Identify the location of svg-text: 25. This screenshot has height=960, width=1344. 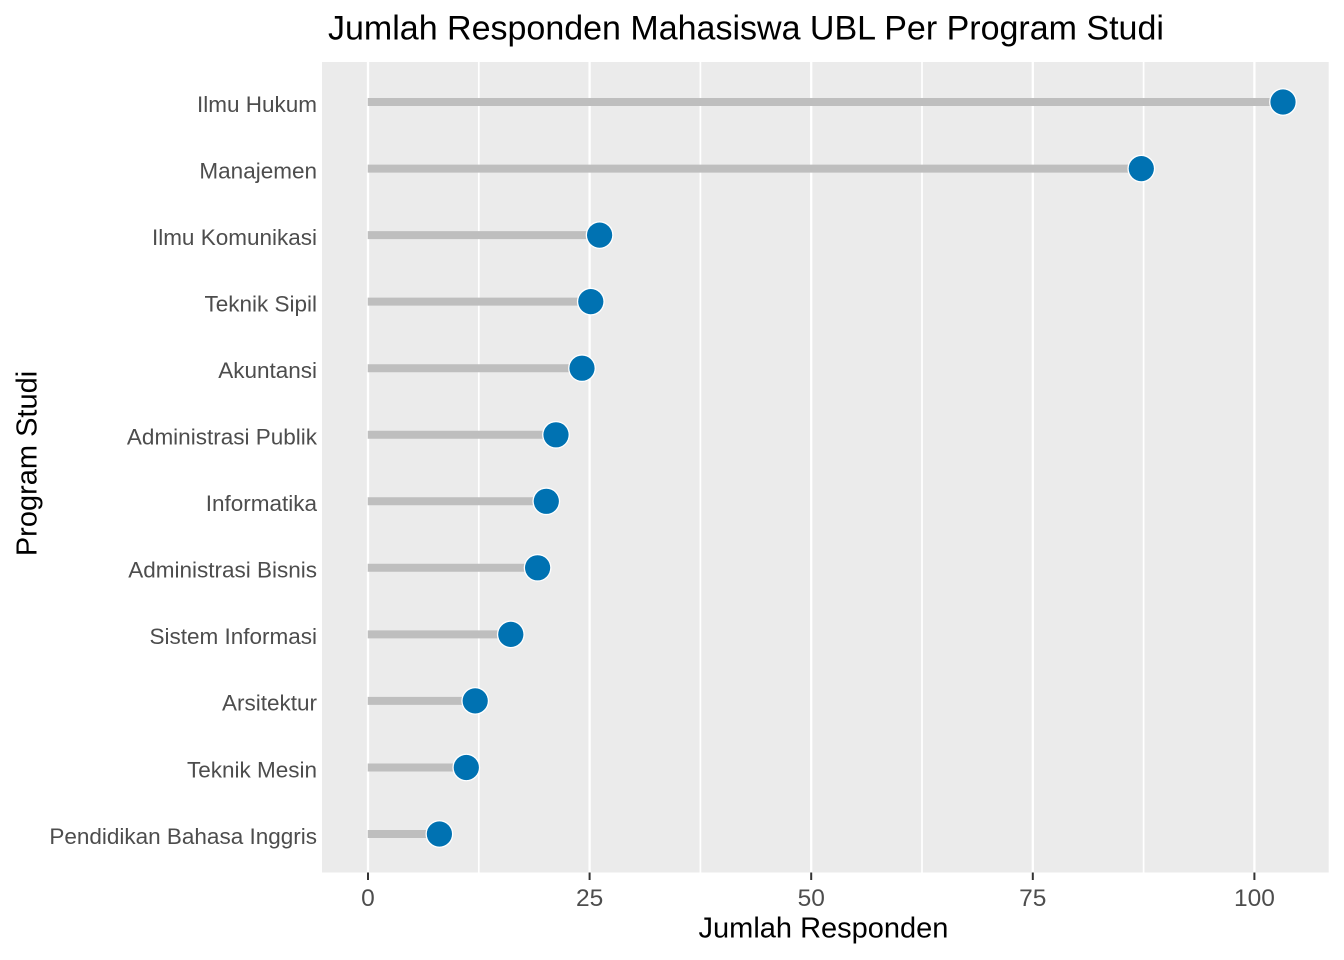
(589, 898).